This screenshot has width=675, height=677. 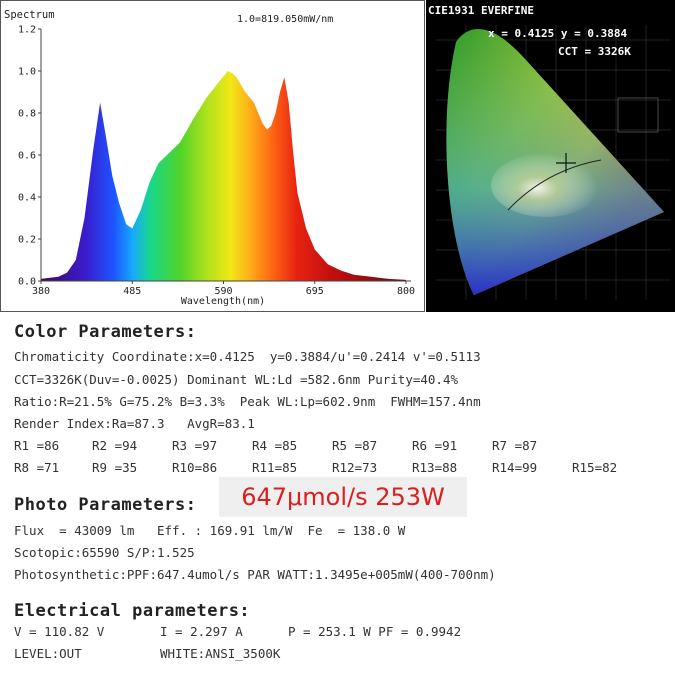 What do you see at coordinates (27, 114) in the screenshot?
I see `y-tick-label: 0.8` at bounding box center [27, 114].